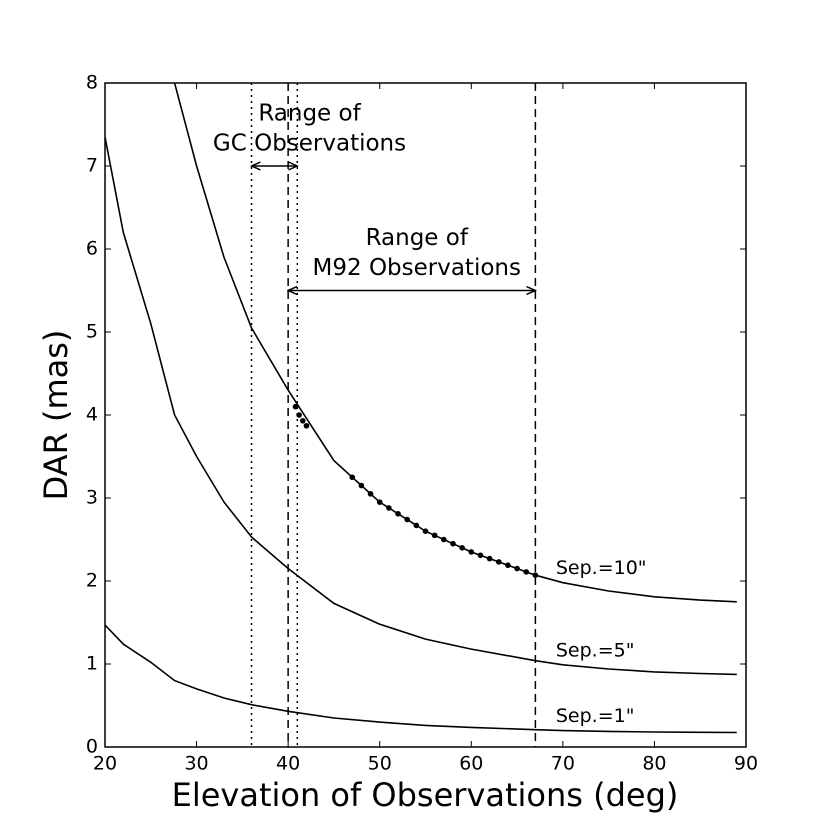 The width and height of the screenshot is (830, 830). Describe the element at coordinates (380, 764) in the screenshot. I see `x-tick-label: 50` at that location.